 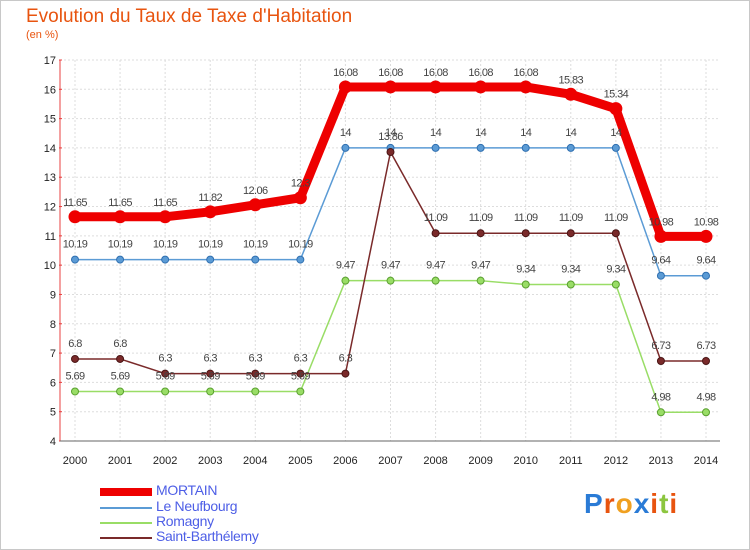 I want to click on data-point-romagny-2013, so click(x=660, y=412).